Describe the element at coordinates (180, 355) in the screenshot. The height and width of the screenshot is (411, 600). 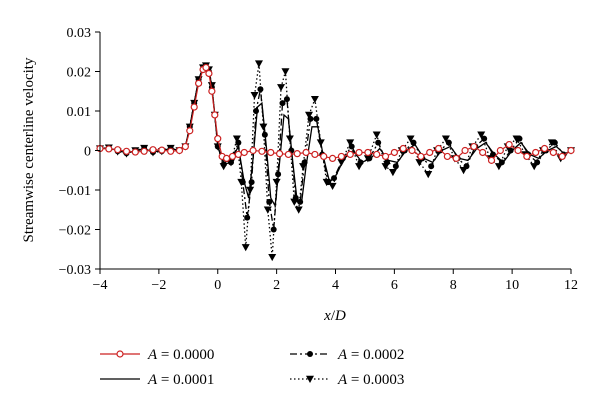
I see `legend-label: A = 0.0000` at that location.